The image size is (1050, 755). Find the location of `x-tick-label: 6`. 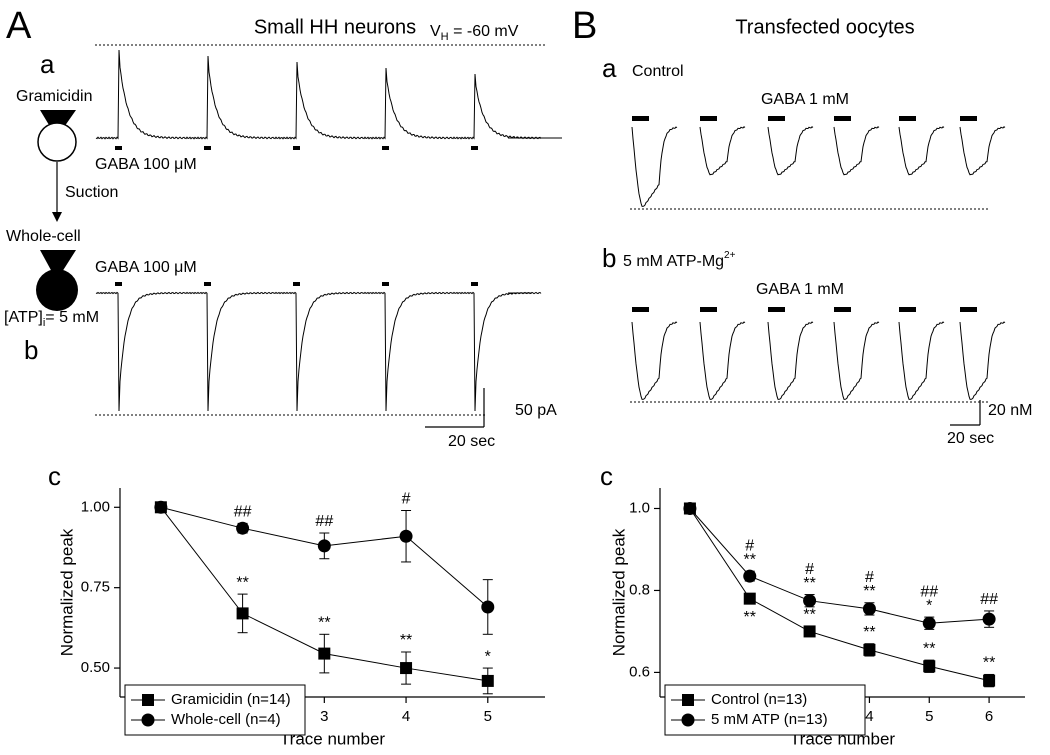

x-tick-label: 6 is located at coordinates (989, 716).